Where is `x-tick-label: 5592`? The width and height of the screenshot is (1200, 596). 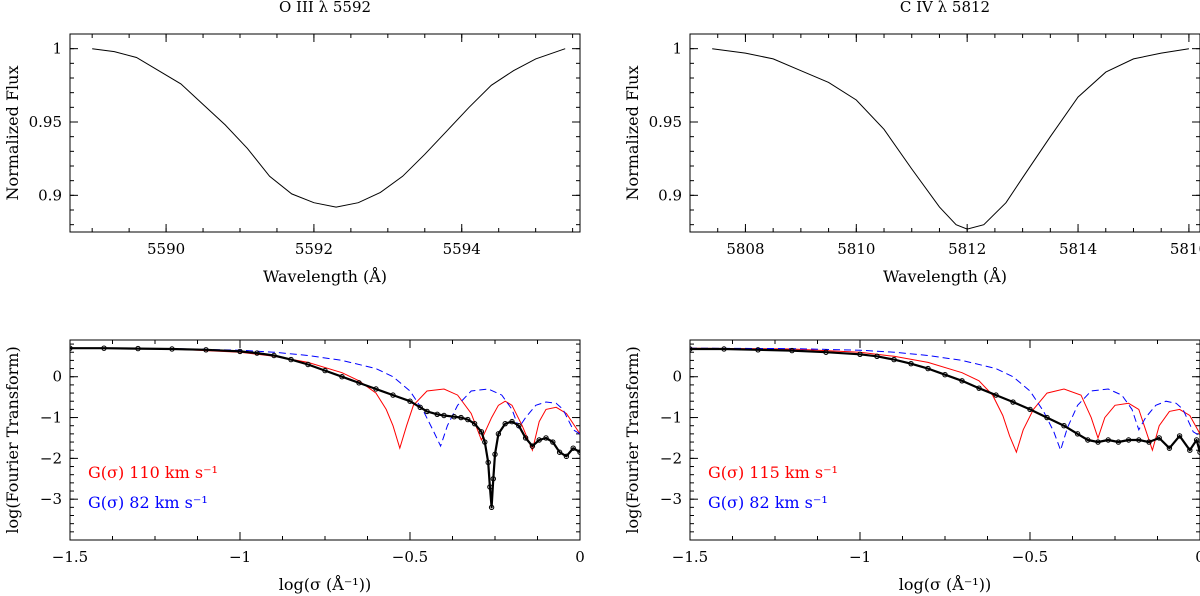 x-tick-label: 5592 is located at coordinates (314, 249).